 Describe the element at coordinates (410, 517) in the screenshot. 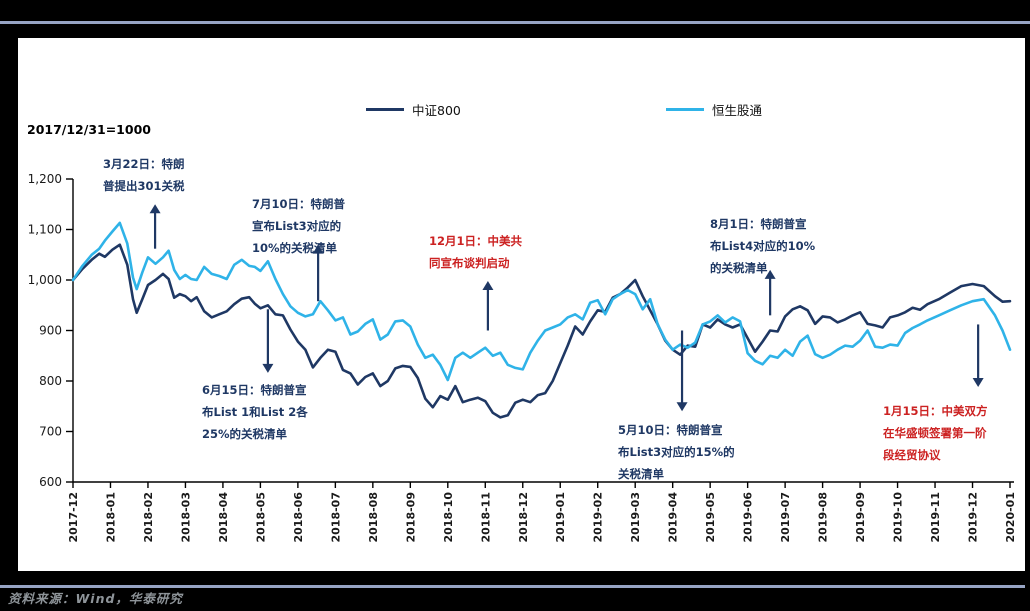

I see `svg-text: 2018-09` at that location.